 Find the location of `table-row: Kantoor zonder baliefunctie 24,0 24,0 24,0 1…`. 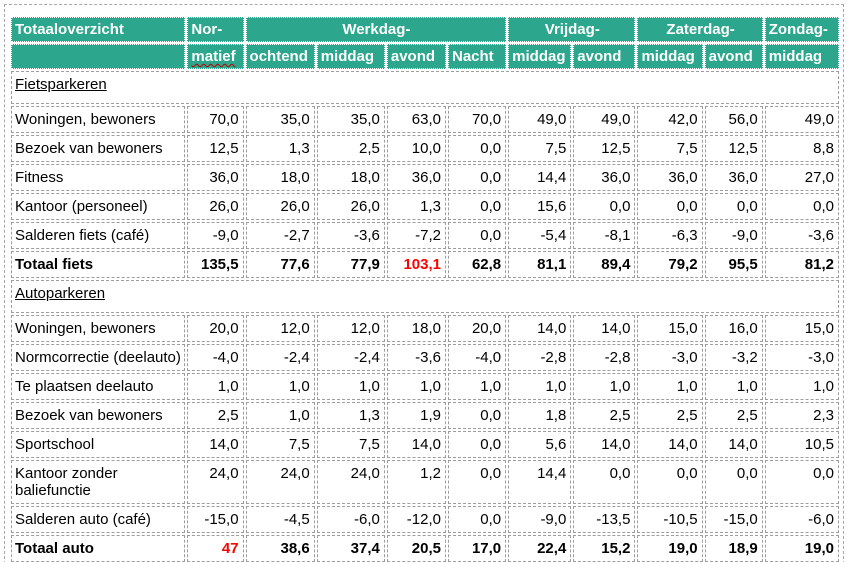

table-row: Kantoor zonder baliefunctie 24,0 24,0 24,0 1… is located at coordinates (425, 482).